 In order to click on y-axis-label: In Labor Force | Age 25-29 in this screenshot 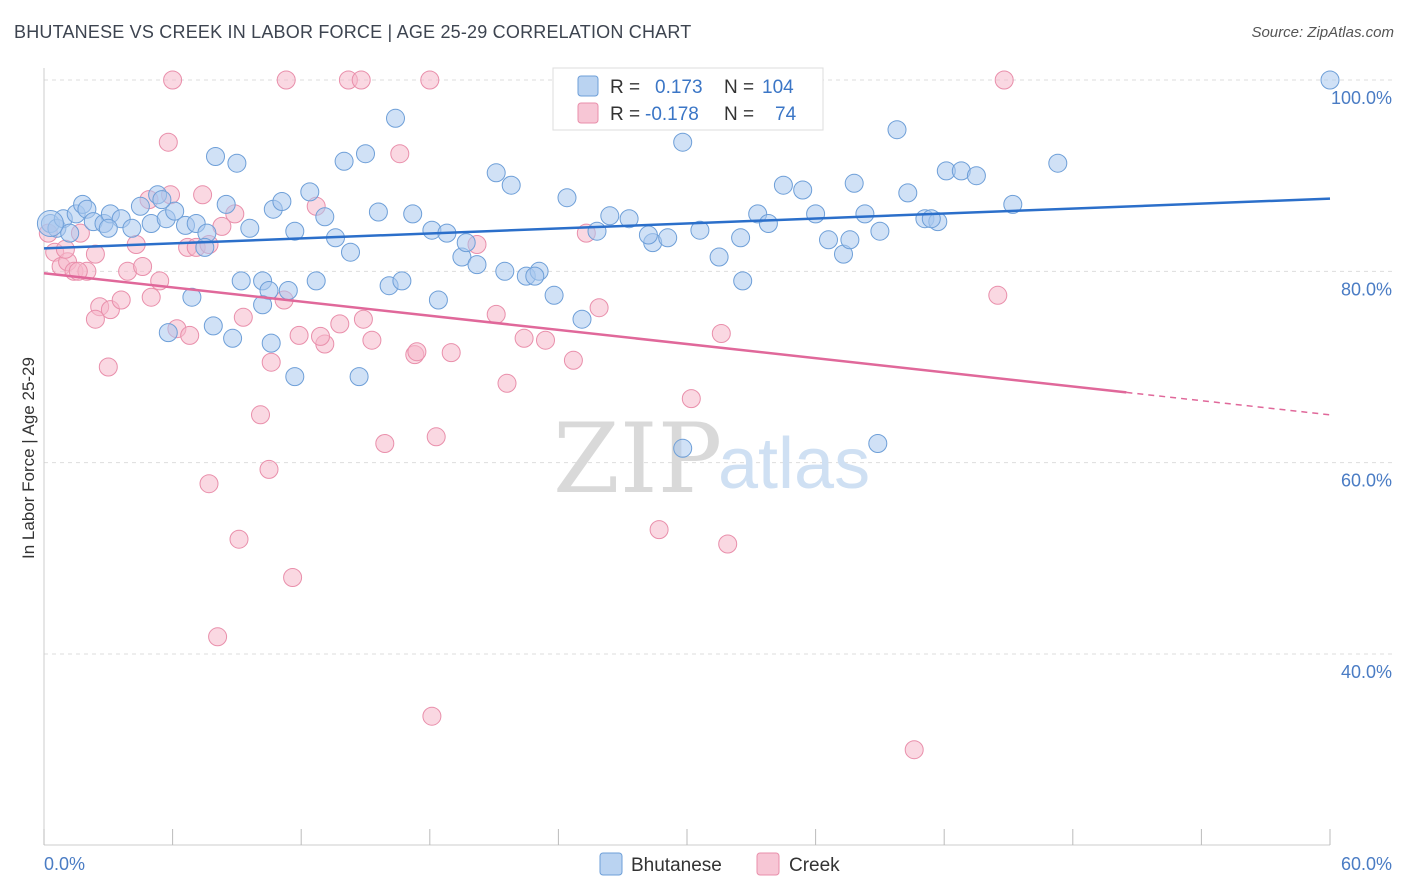, I will do `click(28, 458)`.